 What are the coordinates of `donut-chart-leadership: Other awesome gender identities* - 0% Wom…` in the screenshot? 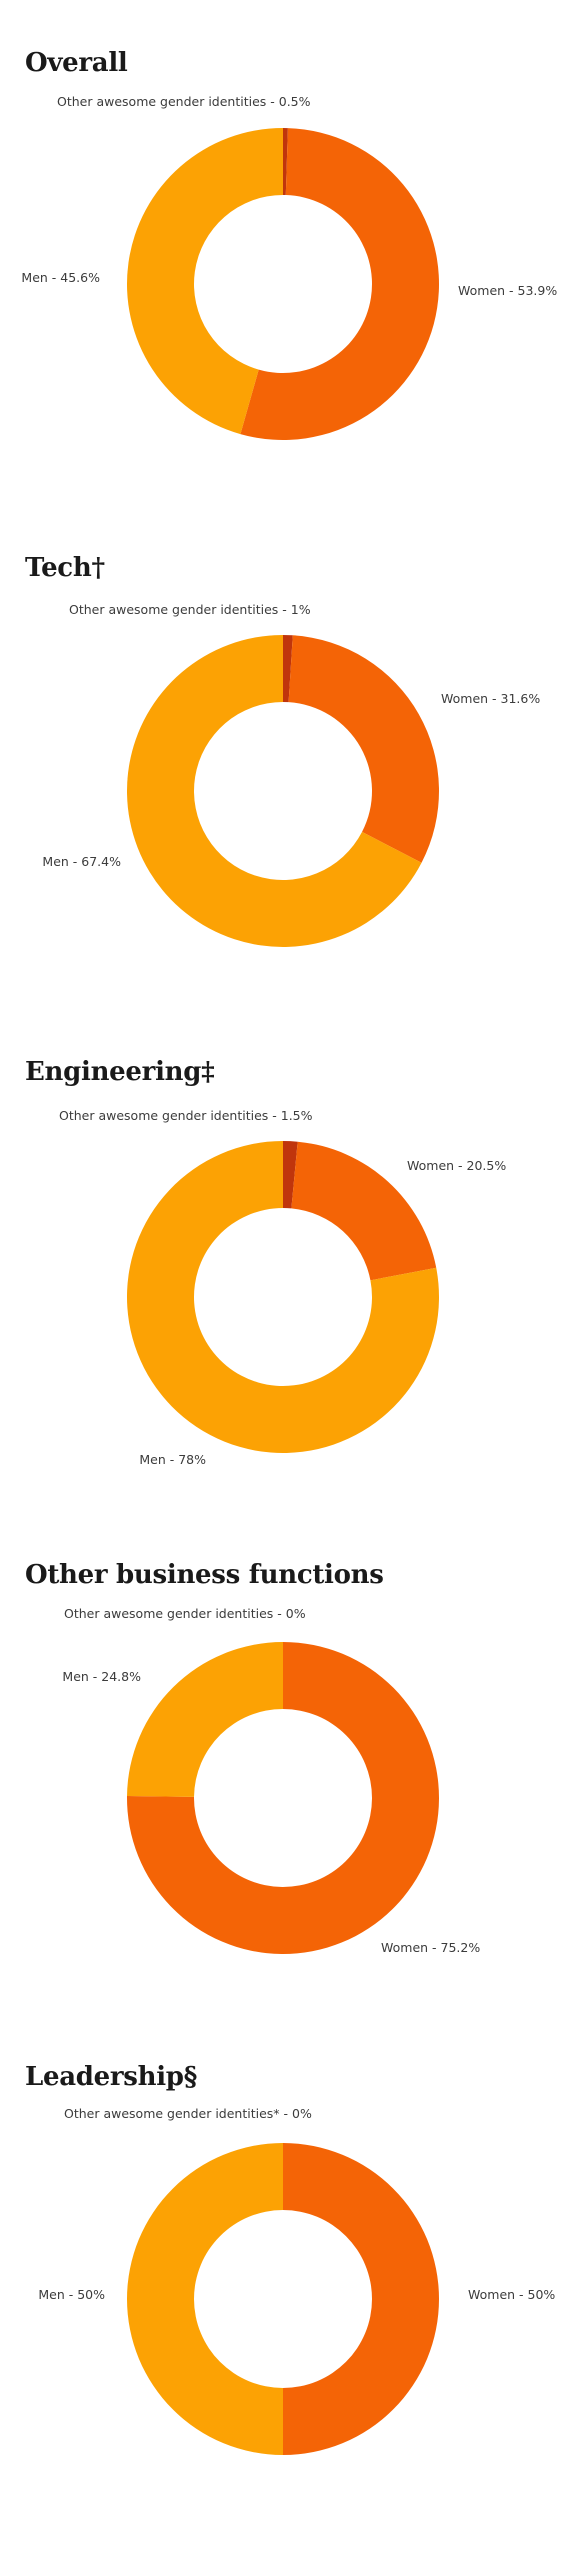 It's located at (296, 2280).